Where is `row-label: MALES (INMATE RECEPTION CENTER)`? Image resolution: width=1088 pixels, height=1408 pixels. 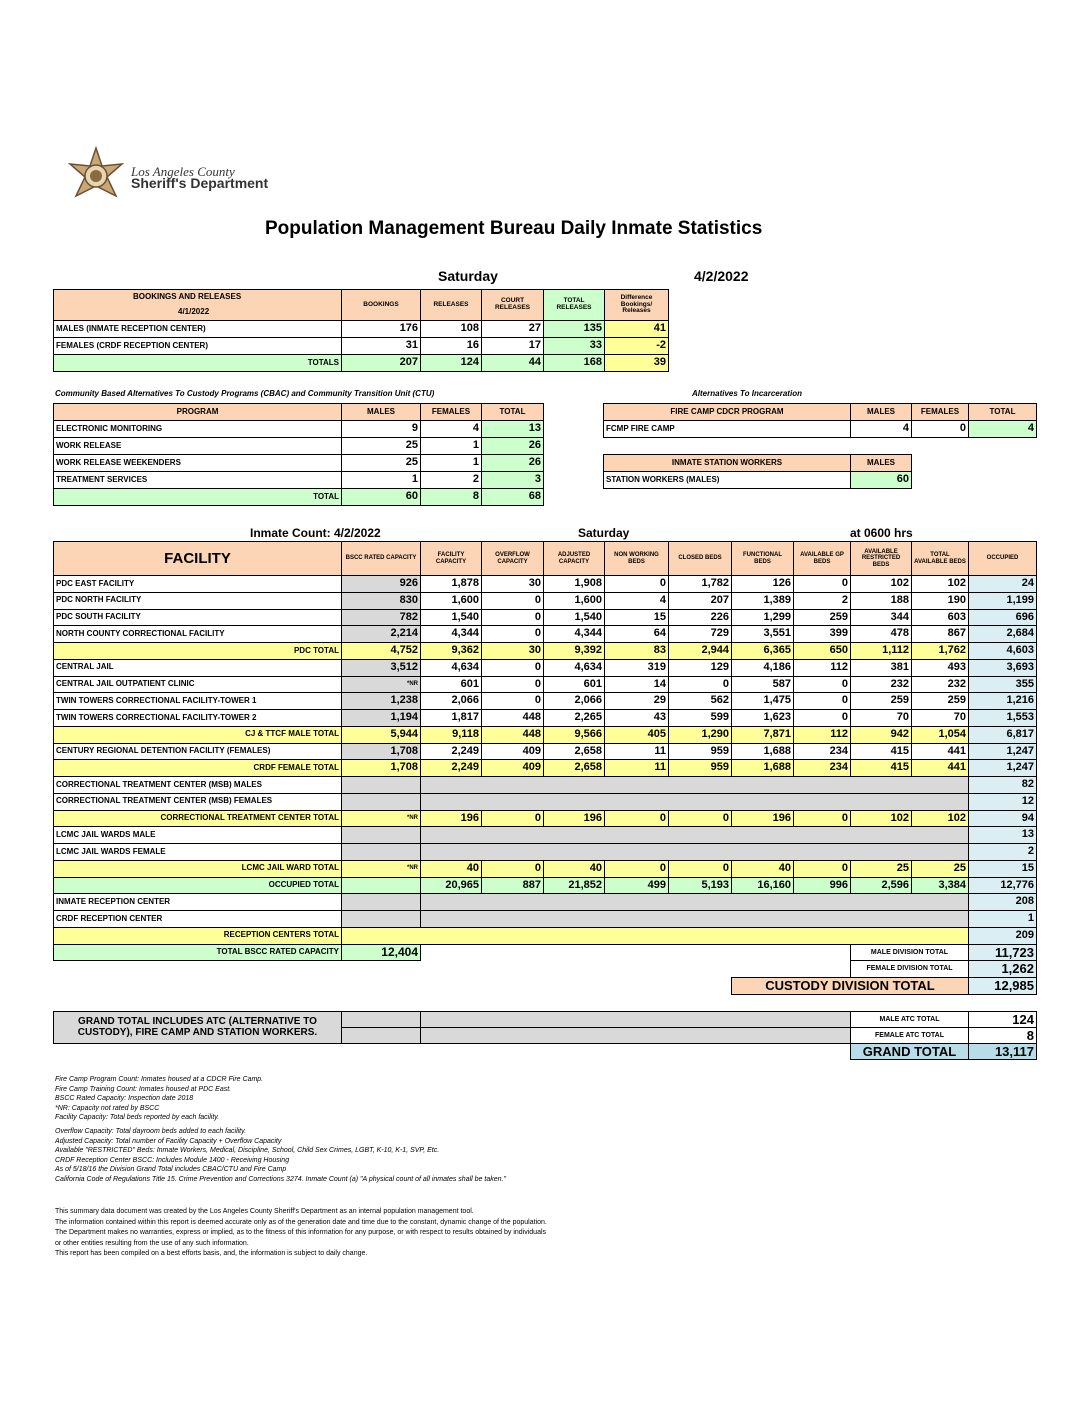
row-label: MALES (INMATE RECEPTION CENTER) is located at coordinates (197, 329).